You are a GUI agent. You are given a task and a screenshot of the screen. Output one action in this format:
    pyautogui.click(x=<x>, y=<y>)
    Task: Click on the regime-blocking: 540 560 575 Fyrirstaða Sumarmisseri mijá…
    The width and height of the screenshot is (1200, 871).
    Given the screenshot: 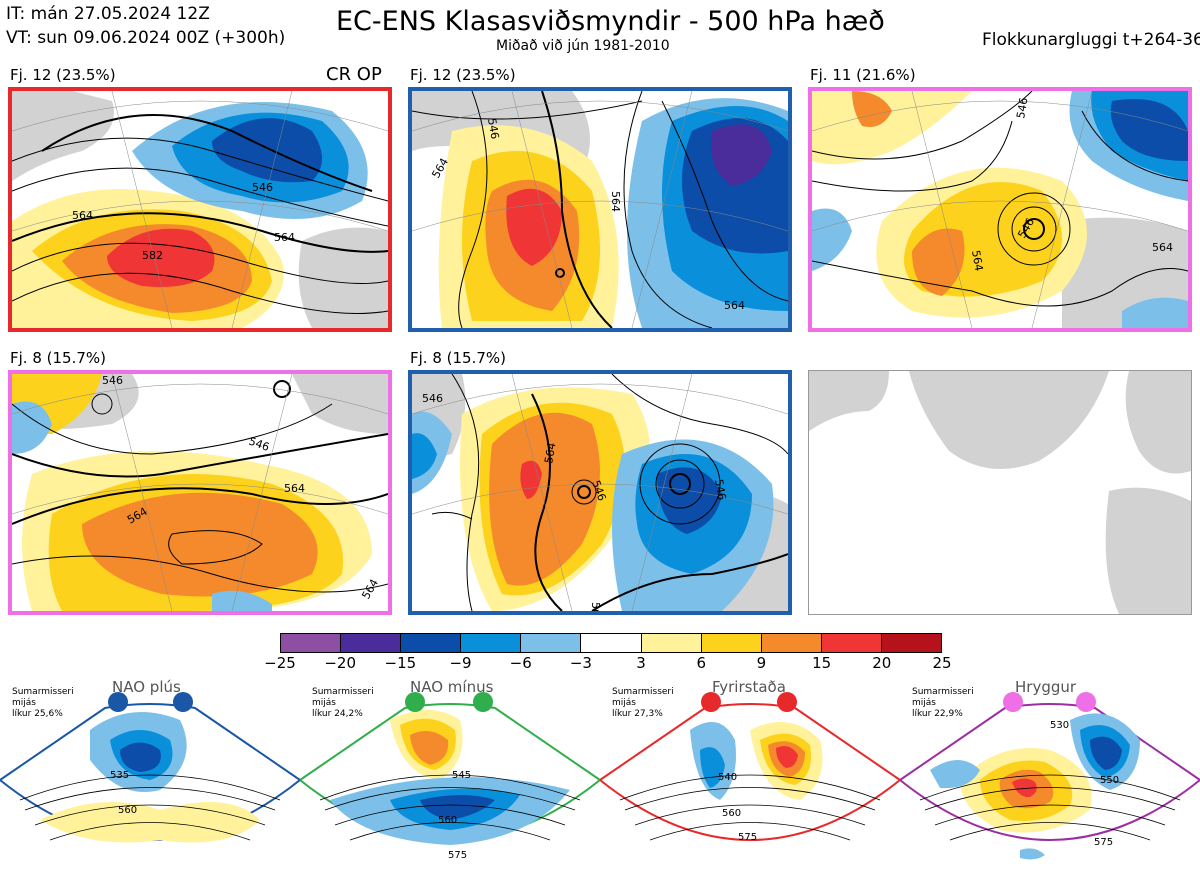 What is the action you would take?
    pyautogui.click(x=750, y=774)
    